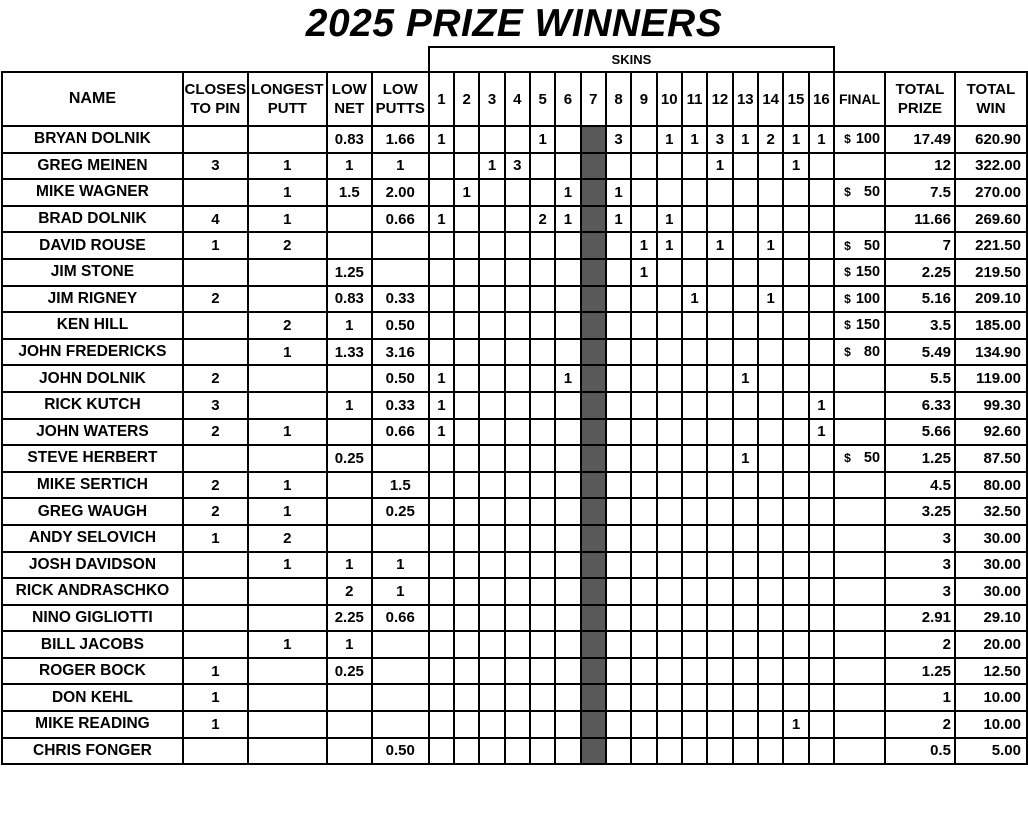 The width and height of the screenshot is (1028, 820). I want to click on total-prize-cell: 3, so click(920, 591).